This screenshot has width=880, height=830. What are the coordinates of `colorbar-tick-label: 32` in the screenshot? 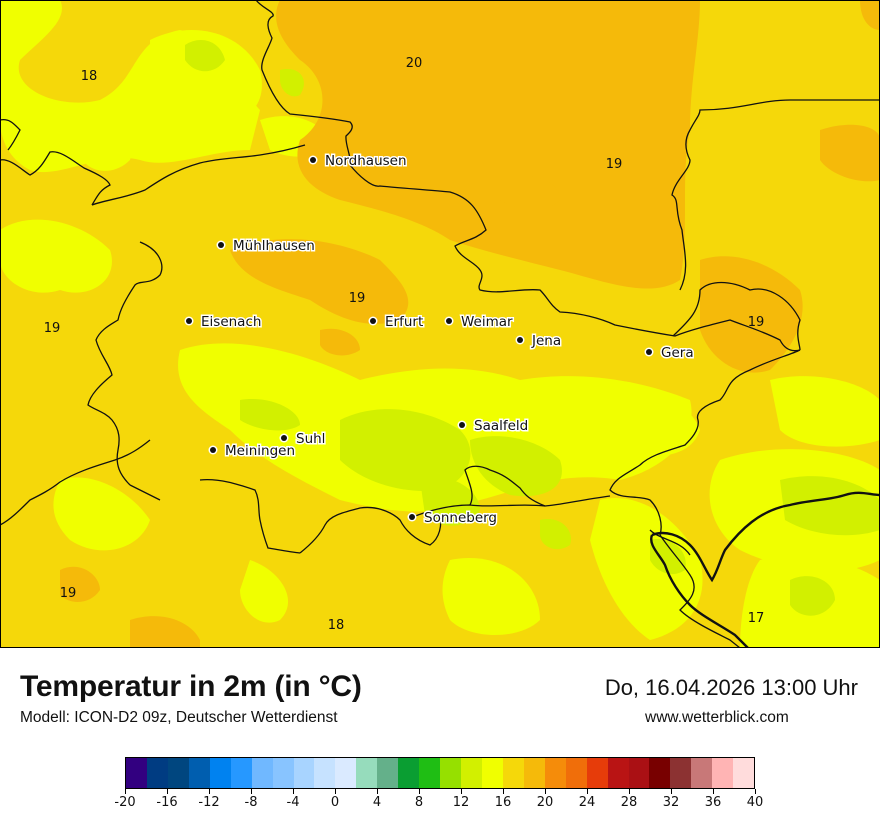 It's located at (671, 802).